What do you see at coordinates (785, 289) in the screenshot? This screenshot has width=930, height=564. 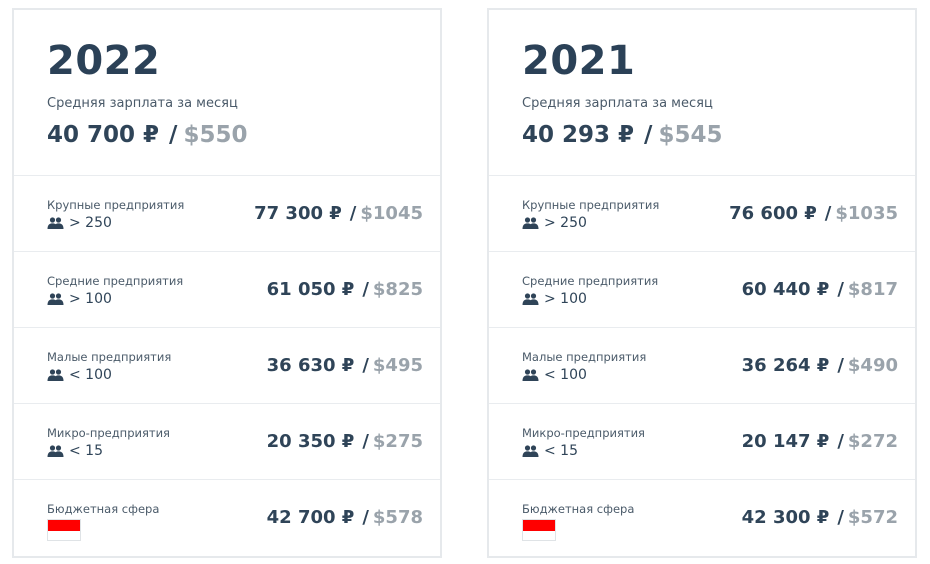 I see `salary-rub: 60 440 ₽` at bounding box center [785, 289].